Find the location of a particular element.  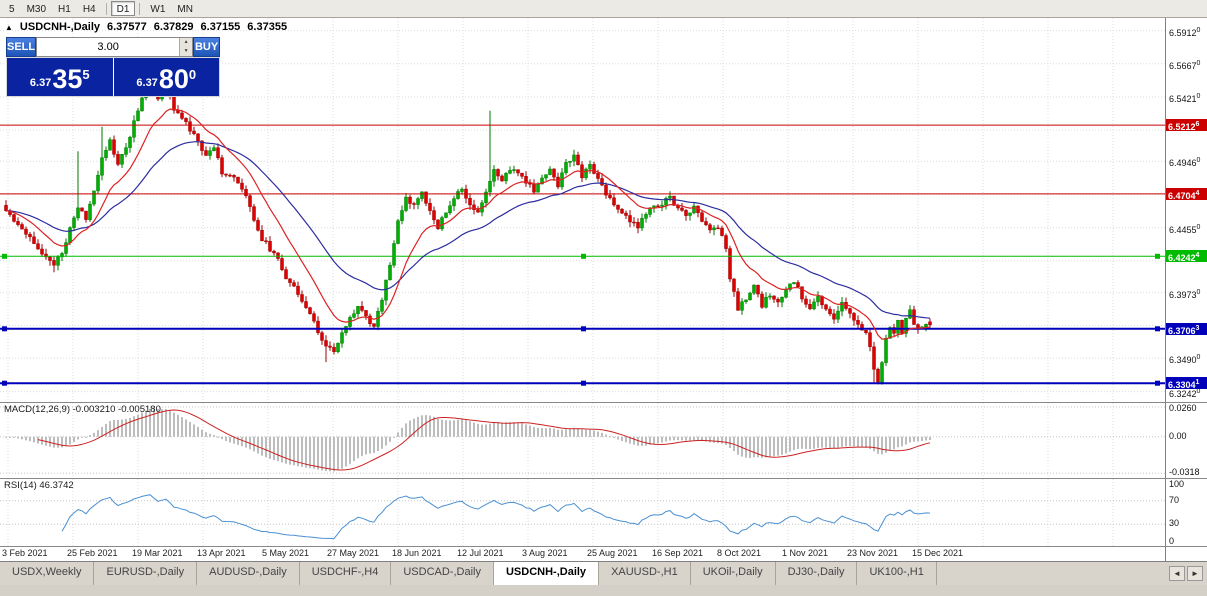

date-label: 19 Mar 2021 is located at coordinates (157, 553).